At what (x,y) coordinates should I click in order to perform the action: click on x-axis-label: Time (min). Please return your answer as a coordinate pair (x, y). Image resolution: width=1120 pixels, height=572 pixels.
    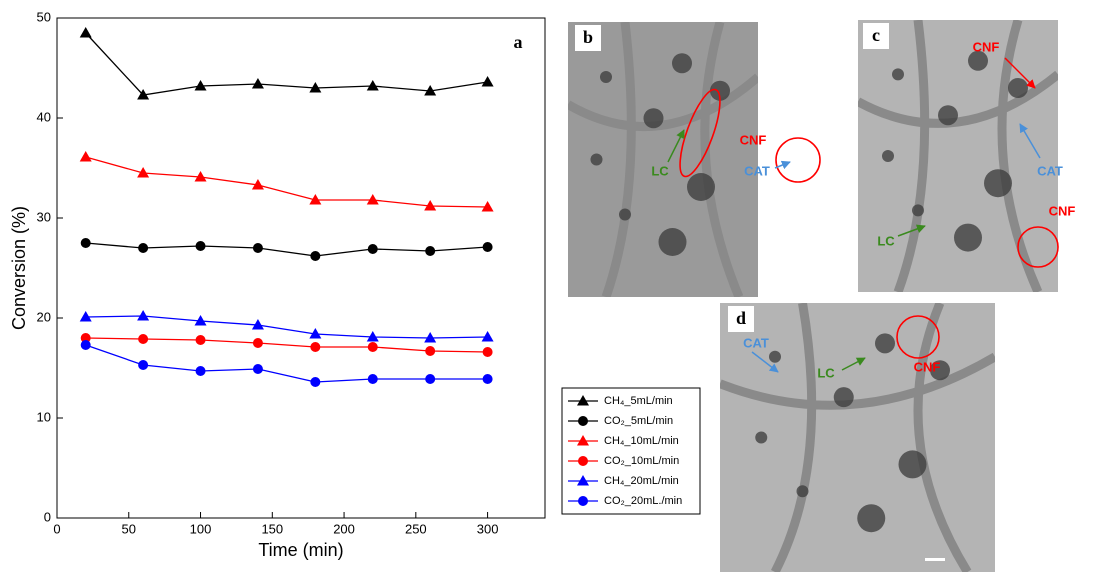
    Looking at the image, I should click on (300, 550).